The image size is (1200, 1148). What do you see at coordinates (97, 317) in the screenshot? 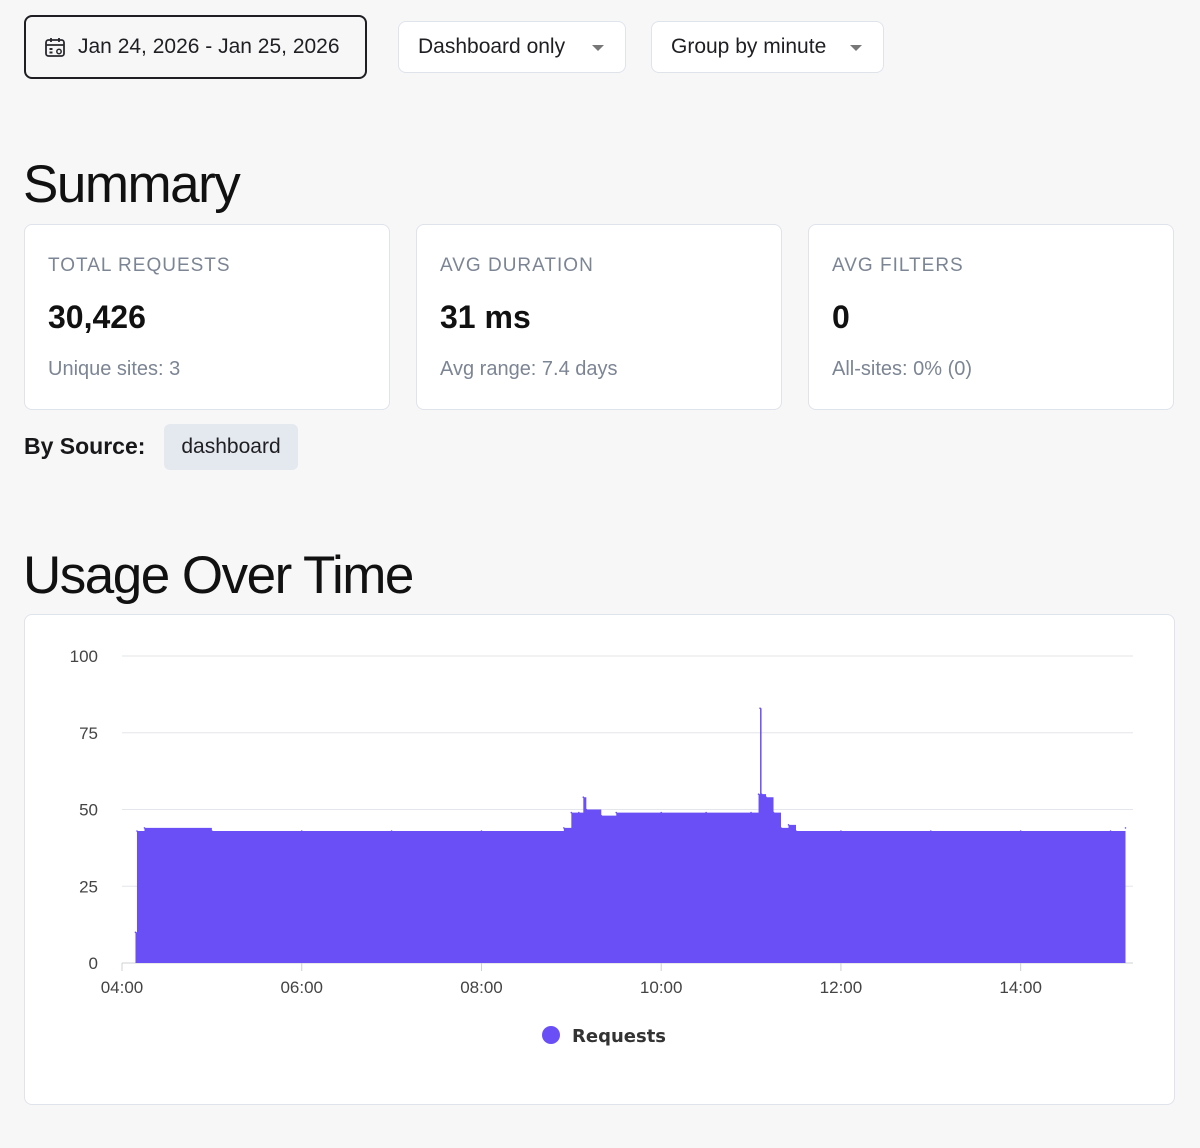
I see `stat-value: 30,426` at bounding box center [97, 317].